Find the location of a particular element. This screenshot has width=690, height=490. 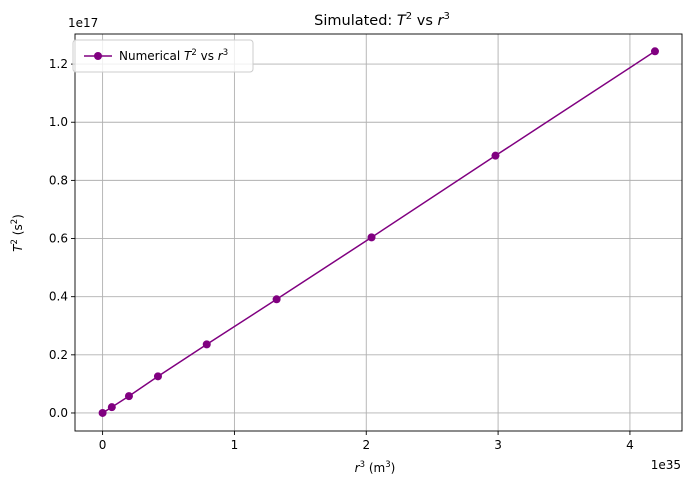

title-r-exp: 3 is located at coordinates (446, 16).